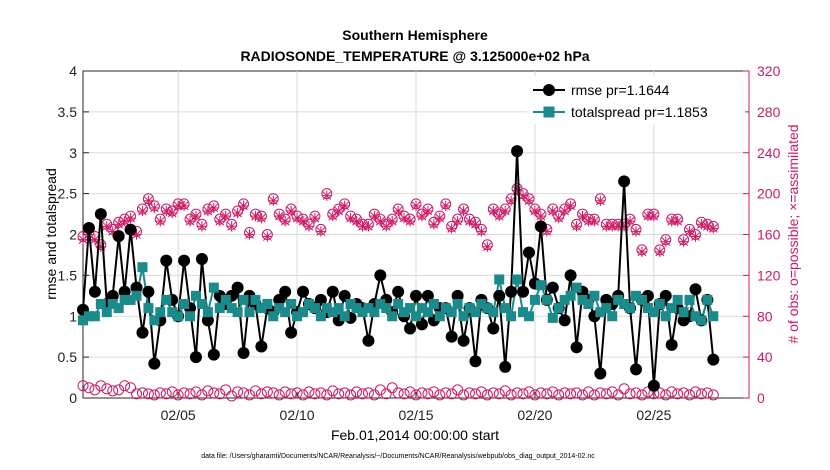  Describe the element at coordinates (73, 71) in the screenshot. I see `y-tick-label: 4` at that location.